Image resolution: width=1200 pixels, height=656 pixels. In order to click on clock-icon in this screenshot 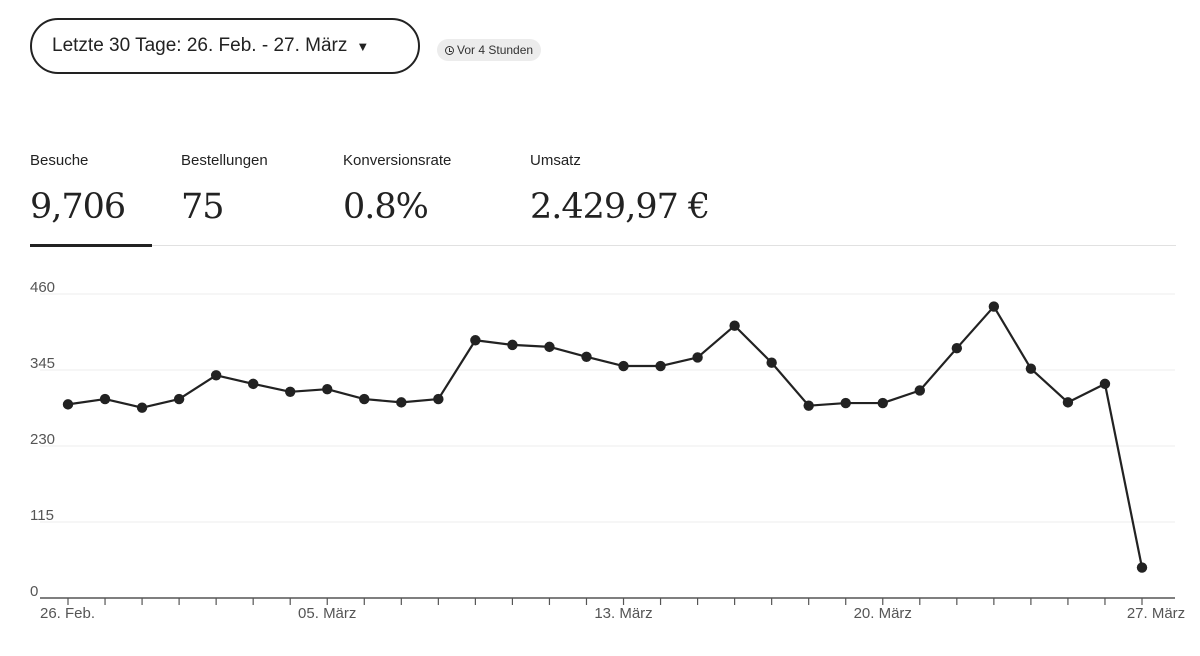, I will do `click(449, 50)`.